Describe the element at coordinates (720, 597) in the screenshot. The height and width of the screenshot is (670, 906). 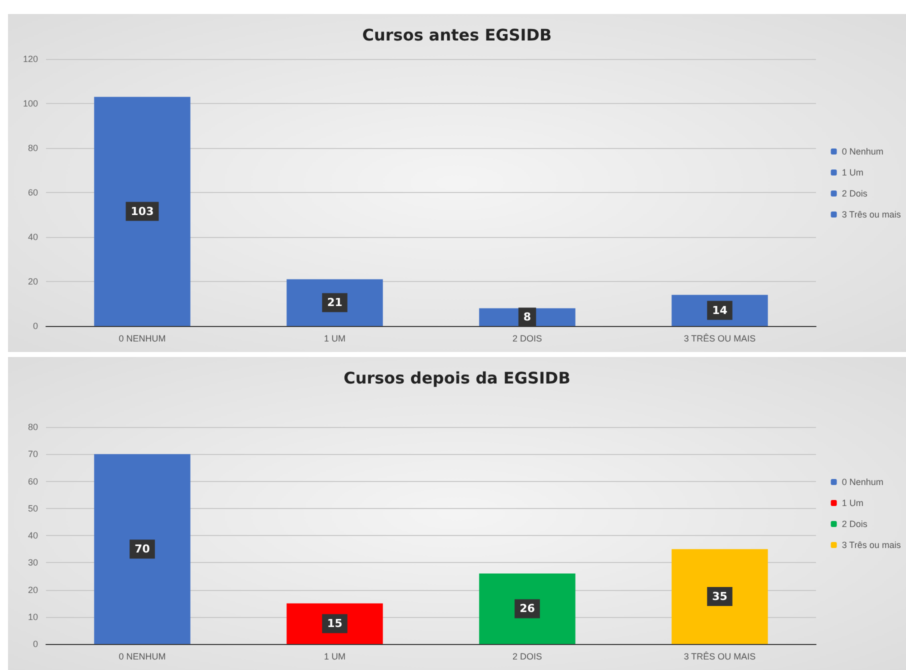
I see `data-label: 35` at that location.